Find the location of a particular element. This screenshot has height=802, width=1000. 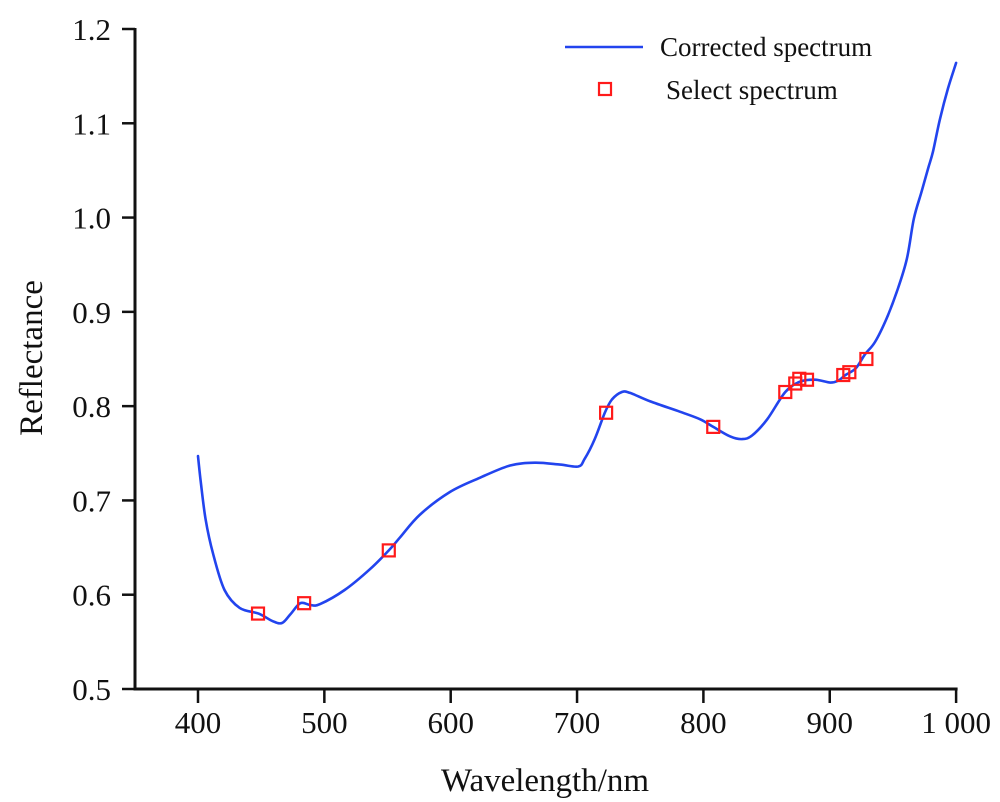

y-tick-label: 0.6 is located at coordinates (91, 595).